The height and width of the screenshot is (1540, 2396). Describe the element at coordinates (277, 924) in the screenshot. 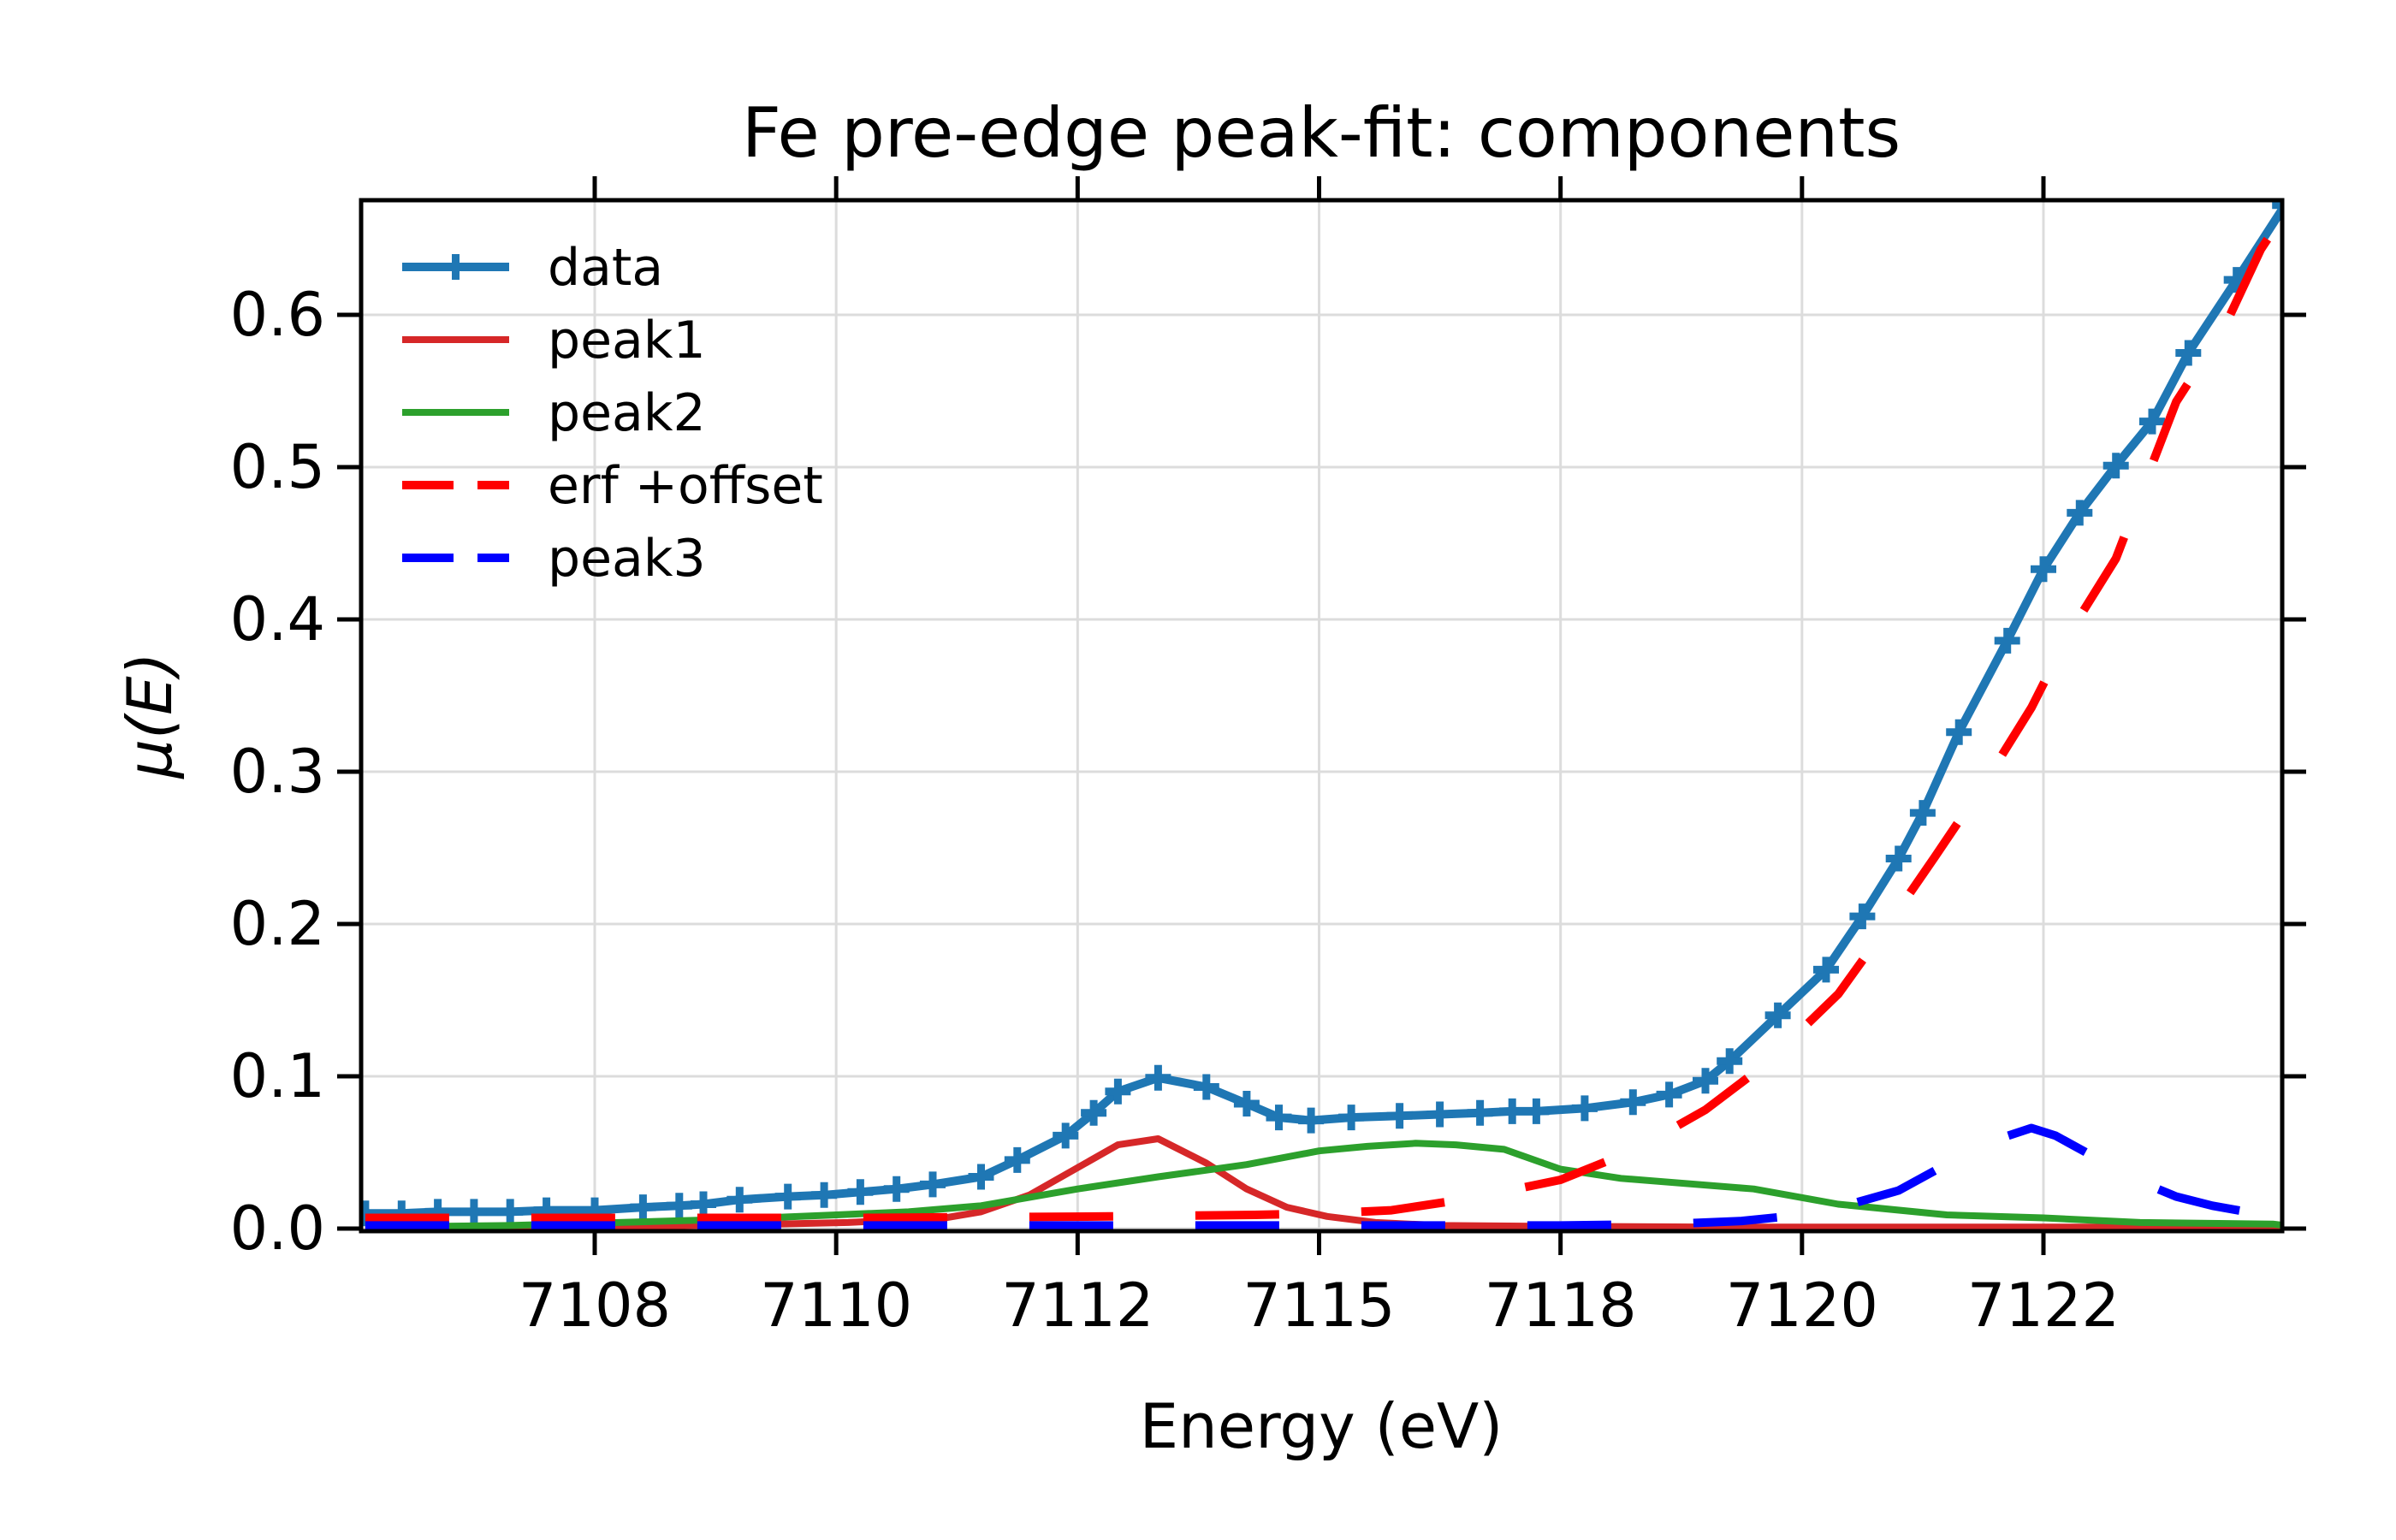

I see `y-tick-label-0.2: 0.2` at that location.